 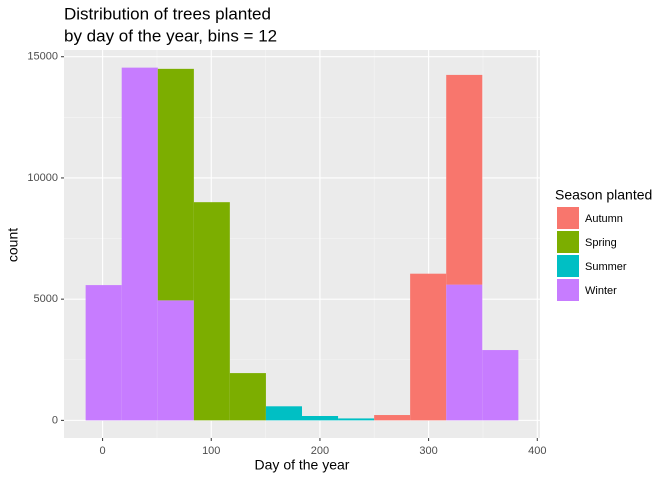 I want to click on legend-label: Winter, so click(x=601, y=291).